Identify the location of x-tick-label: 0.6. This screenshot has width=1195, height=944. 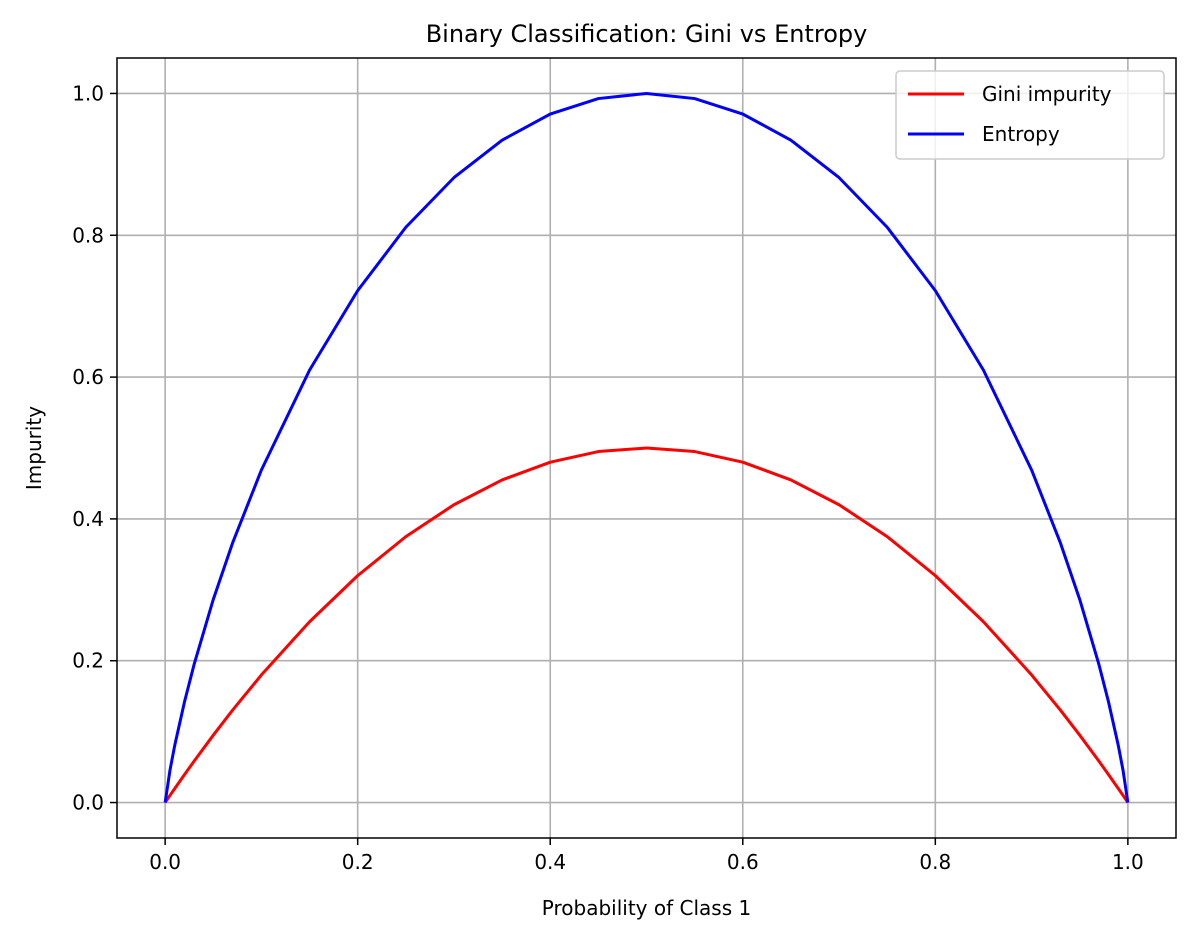
(743, 862).